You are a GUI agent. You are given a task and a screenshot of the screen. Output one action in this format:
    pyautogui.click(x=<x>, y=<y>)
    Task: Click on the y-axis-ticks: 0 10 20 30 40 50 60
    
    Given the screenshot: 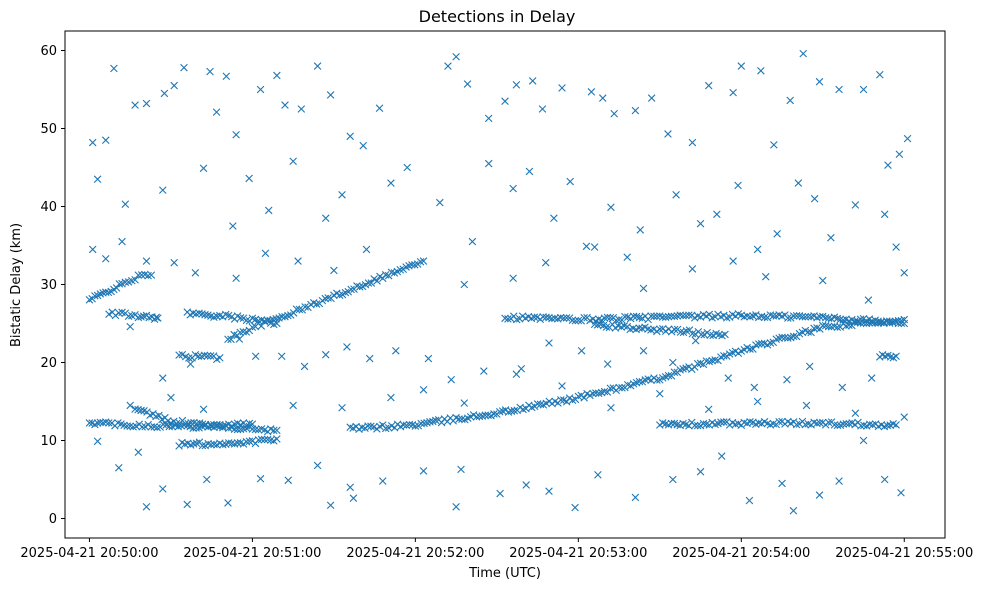 What is the action you would take?
    pyautogui.click(x=52, y=285)
    